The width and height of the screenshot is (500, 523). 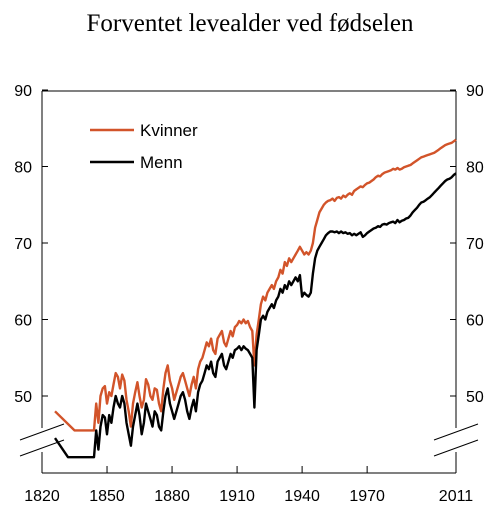 I want to click on chart-legend: Kvinner Menn, so click(x=144, y=146).